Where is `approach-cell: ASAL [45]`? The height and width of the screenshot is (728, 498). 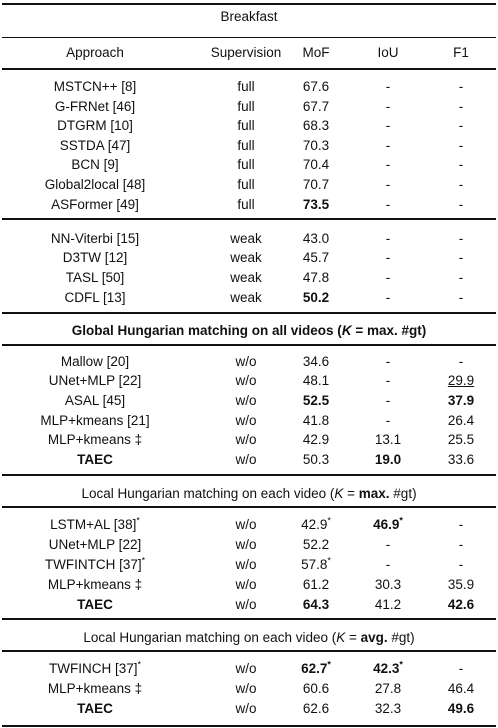
approach-cell: ASAL [45] is located at coordinates (95, 400).